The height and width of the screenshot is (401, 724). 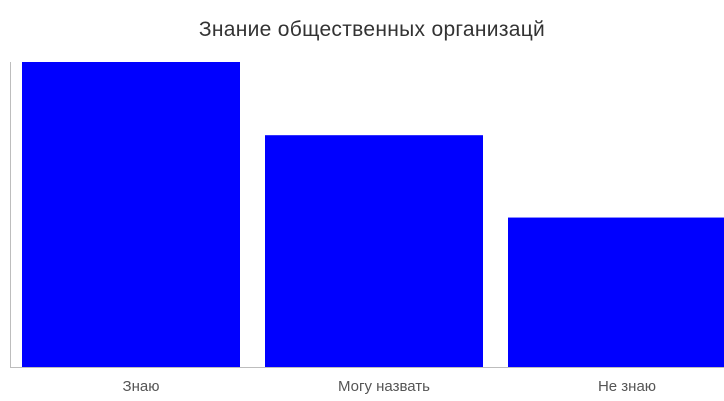 I want to click on chart-title: Знание общественных организацй, so click(x=372, y=29).